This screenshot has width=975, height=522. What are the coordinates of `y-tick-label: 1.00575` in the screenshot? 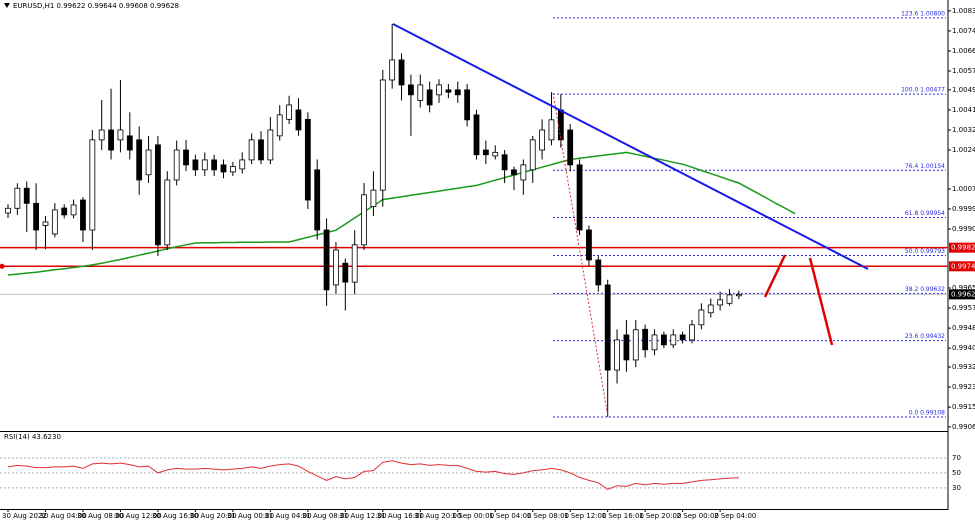 It's located at (963, 71).